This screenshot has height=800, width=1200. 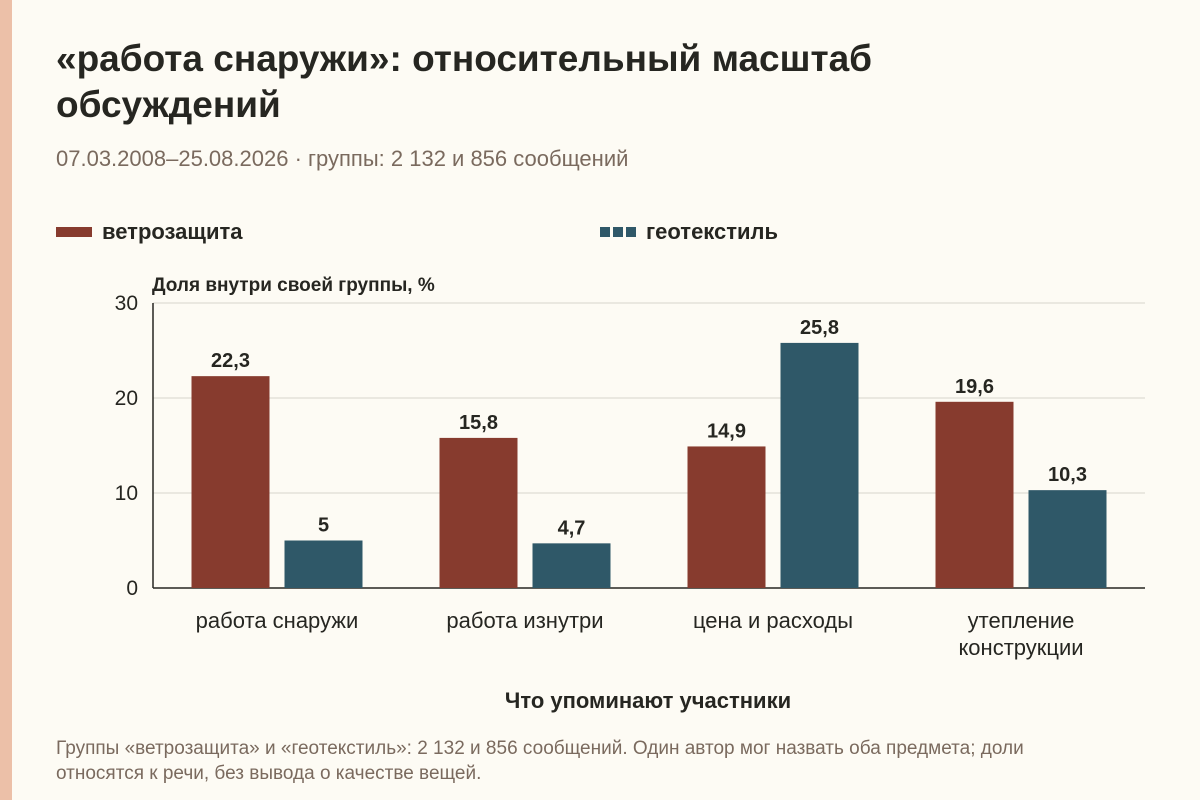 What do you see at coordinates (277, 620) in the screenshot?
I see `x-tick-label: работа снаружи` at bounding box center [277, 620].